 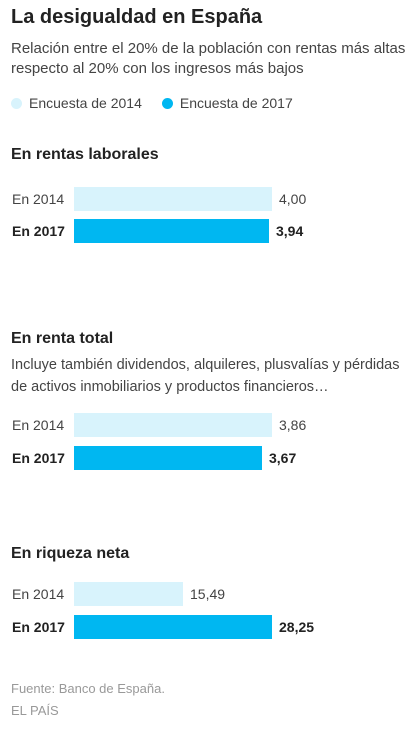 What do you see at coordinates (236, 103) in the screenshot?
I see `legend-label-2017: Encuesta de 2017` at bounding box center [236, 103].